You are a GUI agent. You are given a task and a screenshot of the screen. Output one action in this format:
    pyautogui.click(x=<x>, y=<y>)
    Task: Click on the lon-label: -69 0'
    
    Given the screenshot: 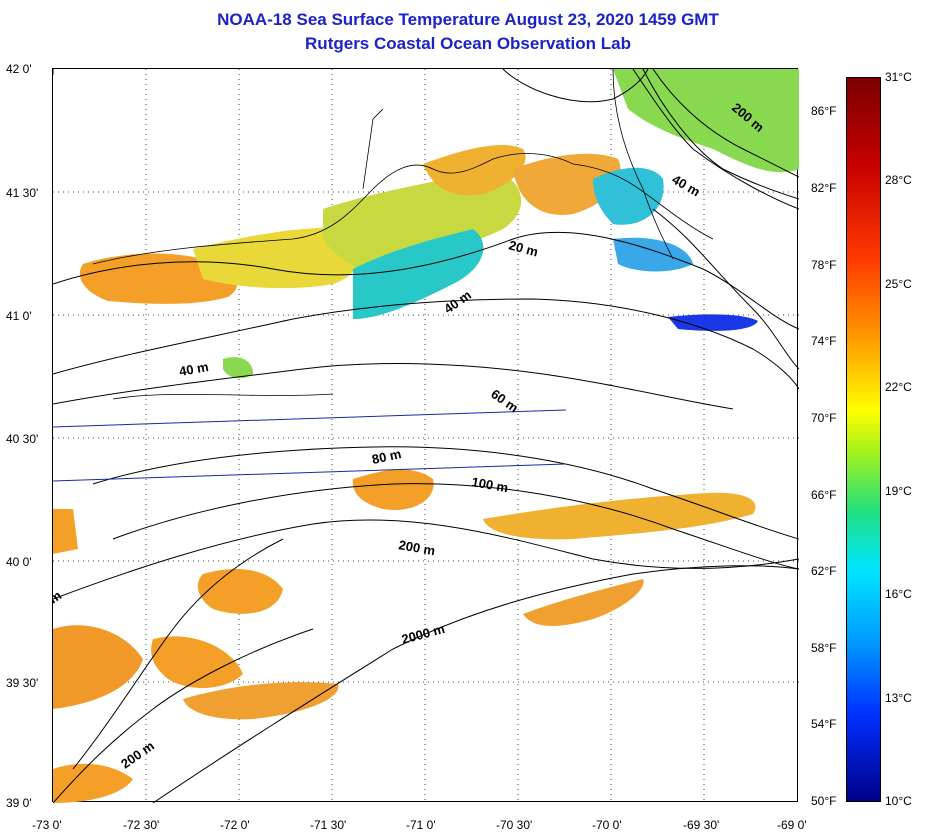 What is the action you would take?
    pyautogui.click(x=792, y=825)
    